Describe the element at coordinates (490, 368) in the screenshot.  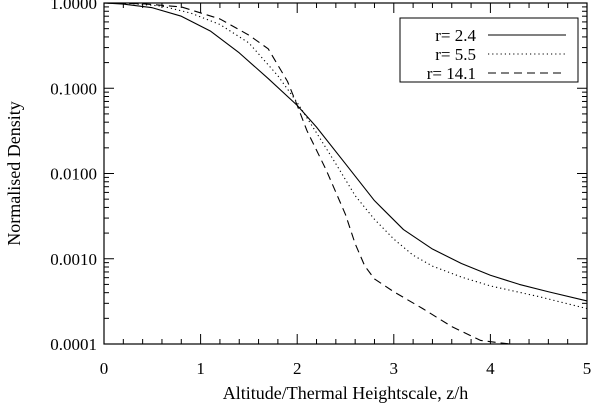
I see `x-tick-label: 4` at that location.